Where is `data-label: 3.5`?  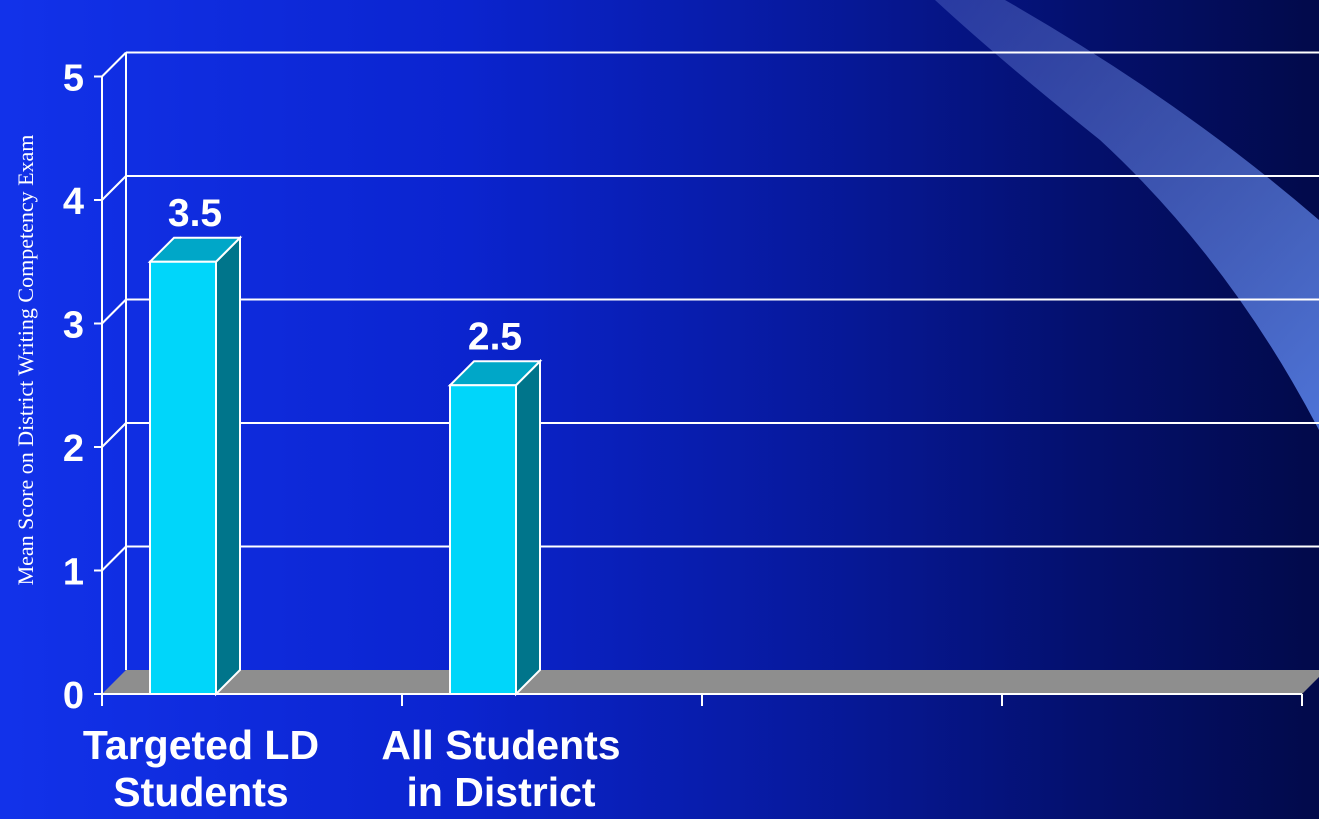
data-label: 3.5 is located at coordinates (195, 213).